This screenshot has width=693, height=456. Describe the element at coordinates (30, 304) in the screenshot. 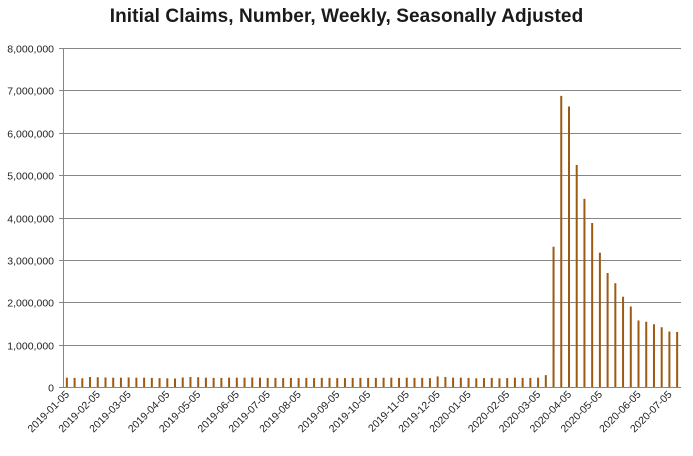

I see `y-tick-label: 2,000,000` at that location.